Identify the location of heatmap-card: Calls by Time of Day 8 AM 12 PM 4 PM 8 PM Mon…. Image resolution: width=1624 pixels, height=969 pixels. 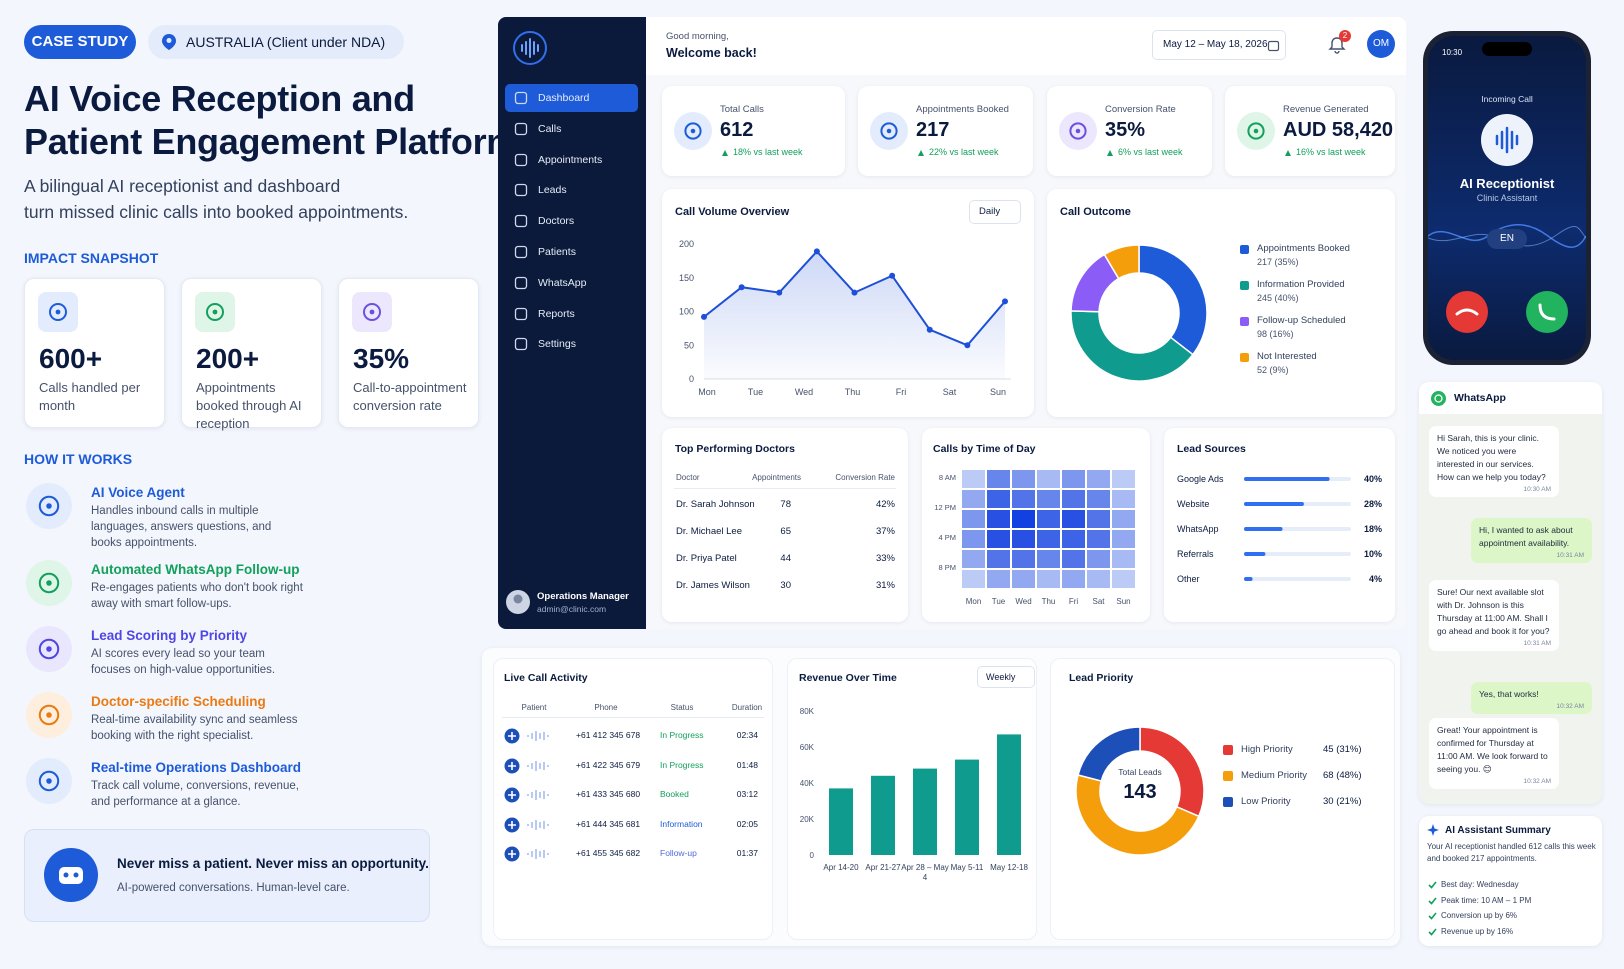
(1036, 525).